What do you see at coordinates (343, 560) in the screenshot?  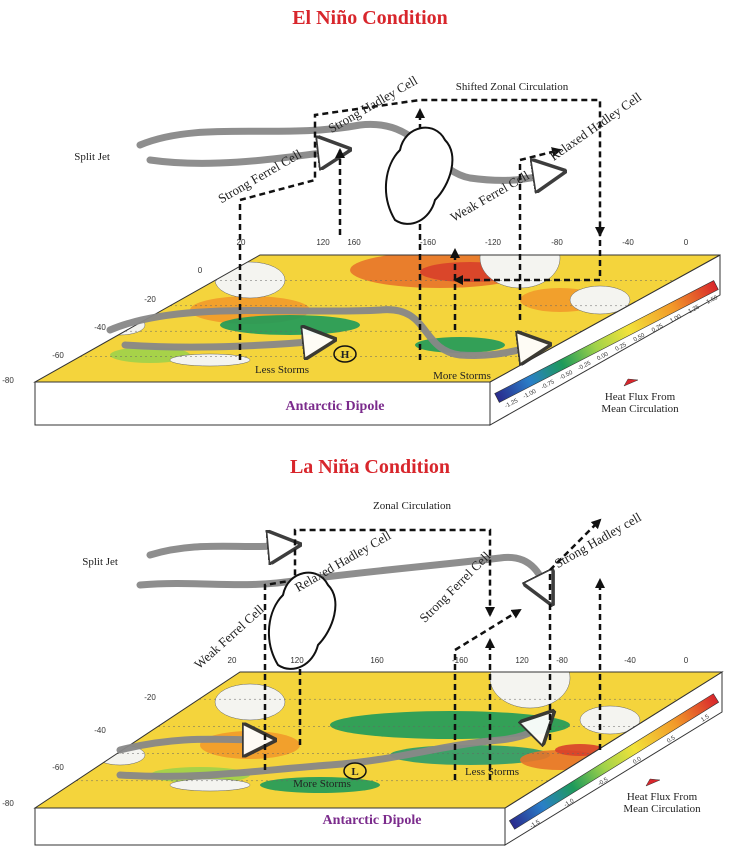 I see `label: Relaxed Hadley Cell` at bounding box center [343, 560].